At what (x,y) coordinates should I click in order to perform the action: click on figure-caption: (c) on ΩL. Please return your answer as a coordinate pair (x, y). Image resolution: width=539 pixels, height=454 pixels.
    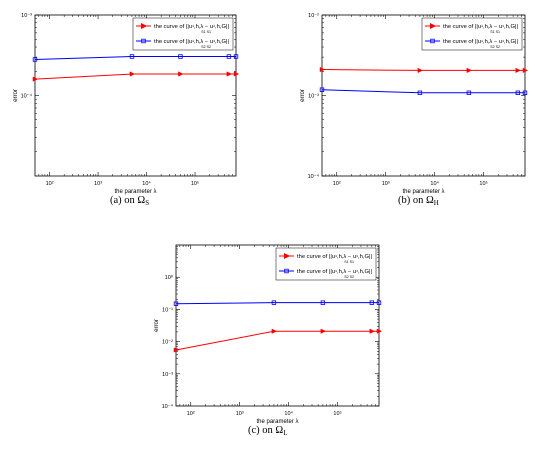
    Looking at the image, I should click on (268, 431).